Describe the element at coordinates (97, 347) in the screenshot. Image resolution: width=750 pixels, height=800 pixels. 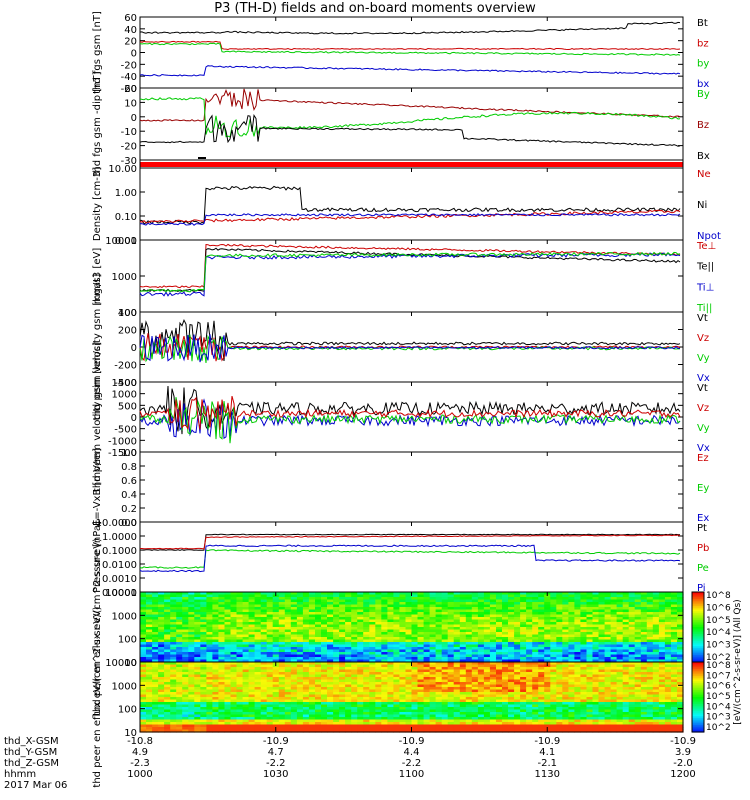
I see `y-axis-label: thd peim velocity gsm [km/s]` at that location.